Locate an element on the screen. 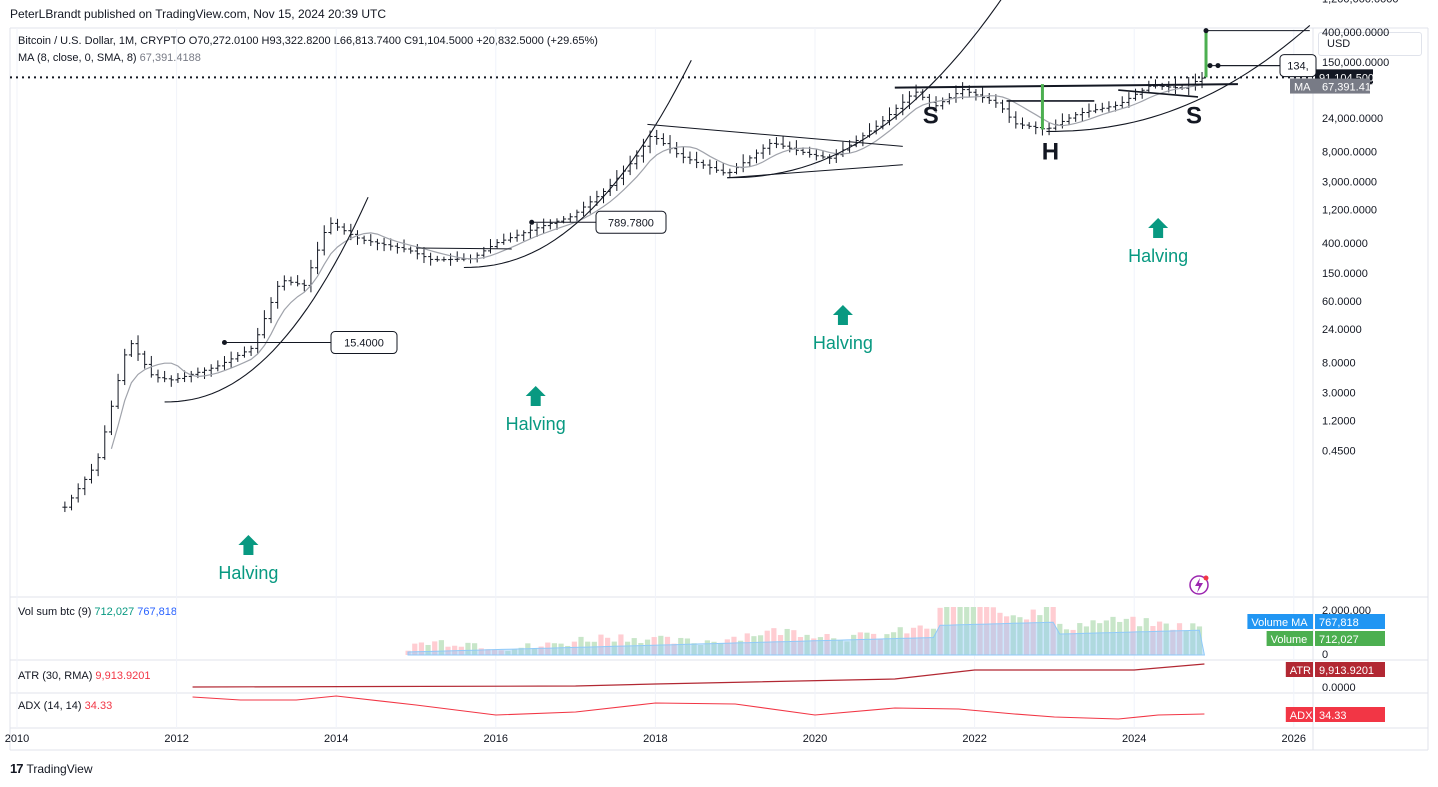 The width and height of the screenshot is (1438, 787). x-tick-label: 2012 is located at coordinates (176, 739).